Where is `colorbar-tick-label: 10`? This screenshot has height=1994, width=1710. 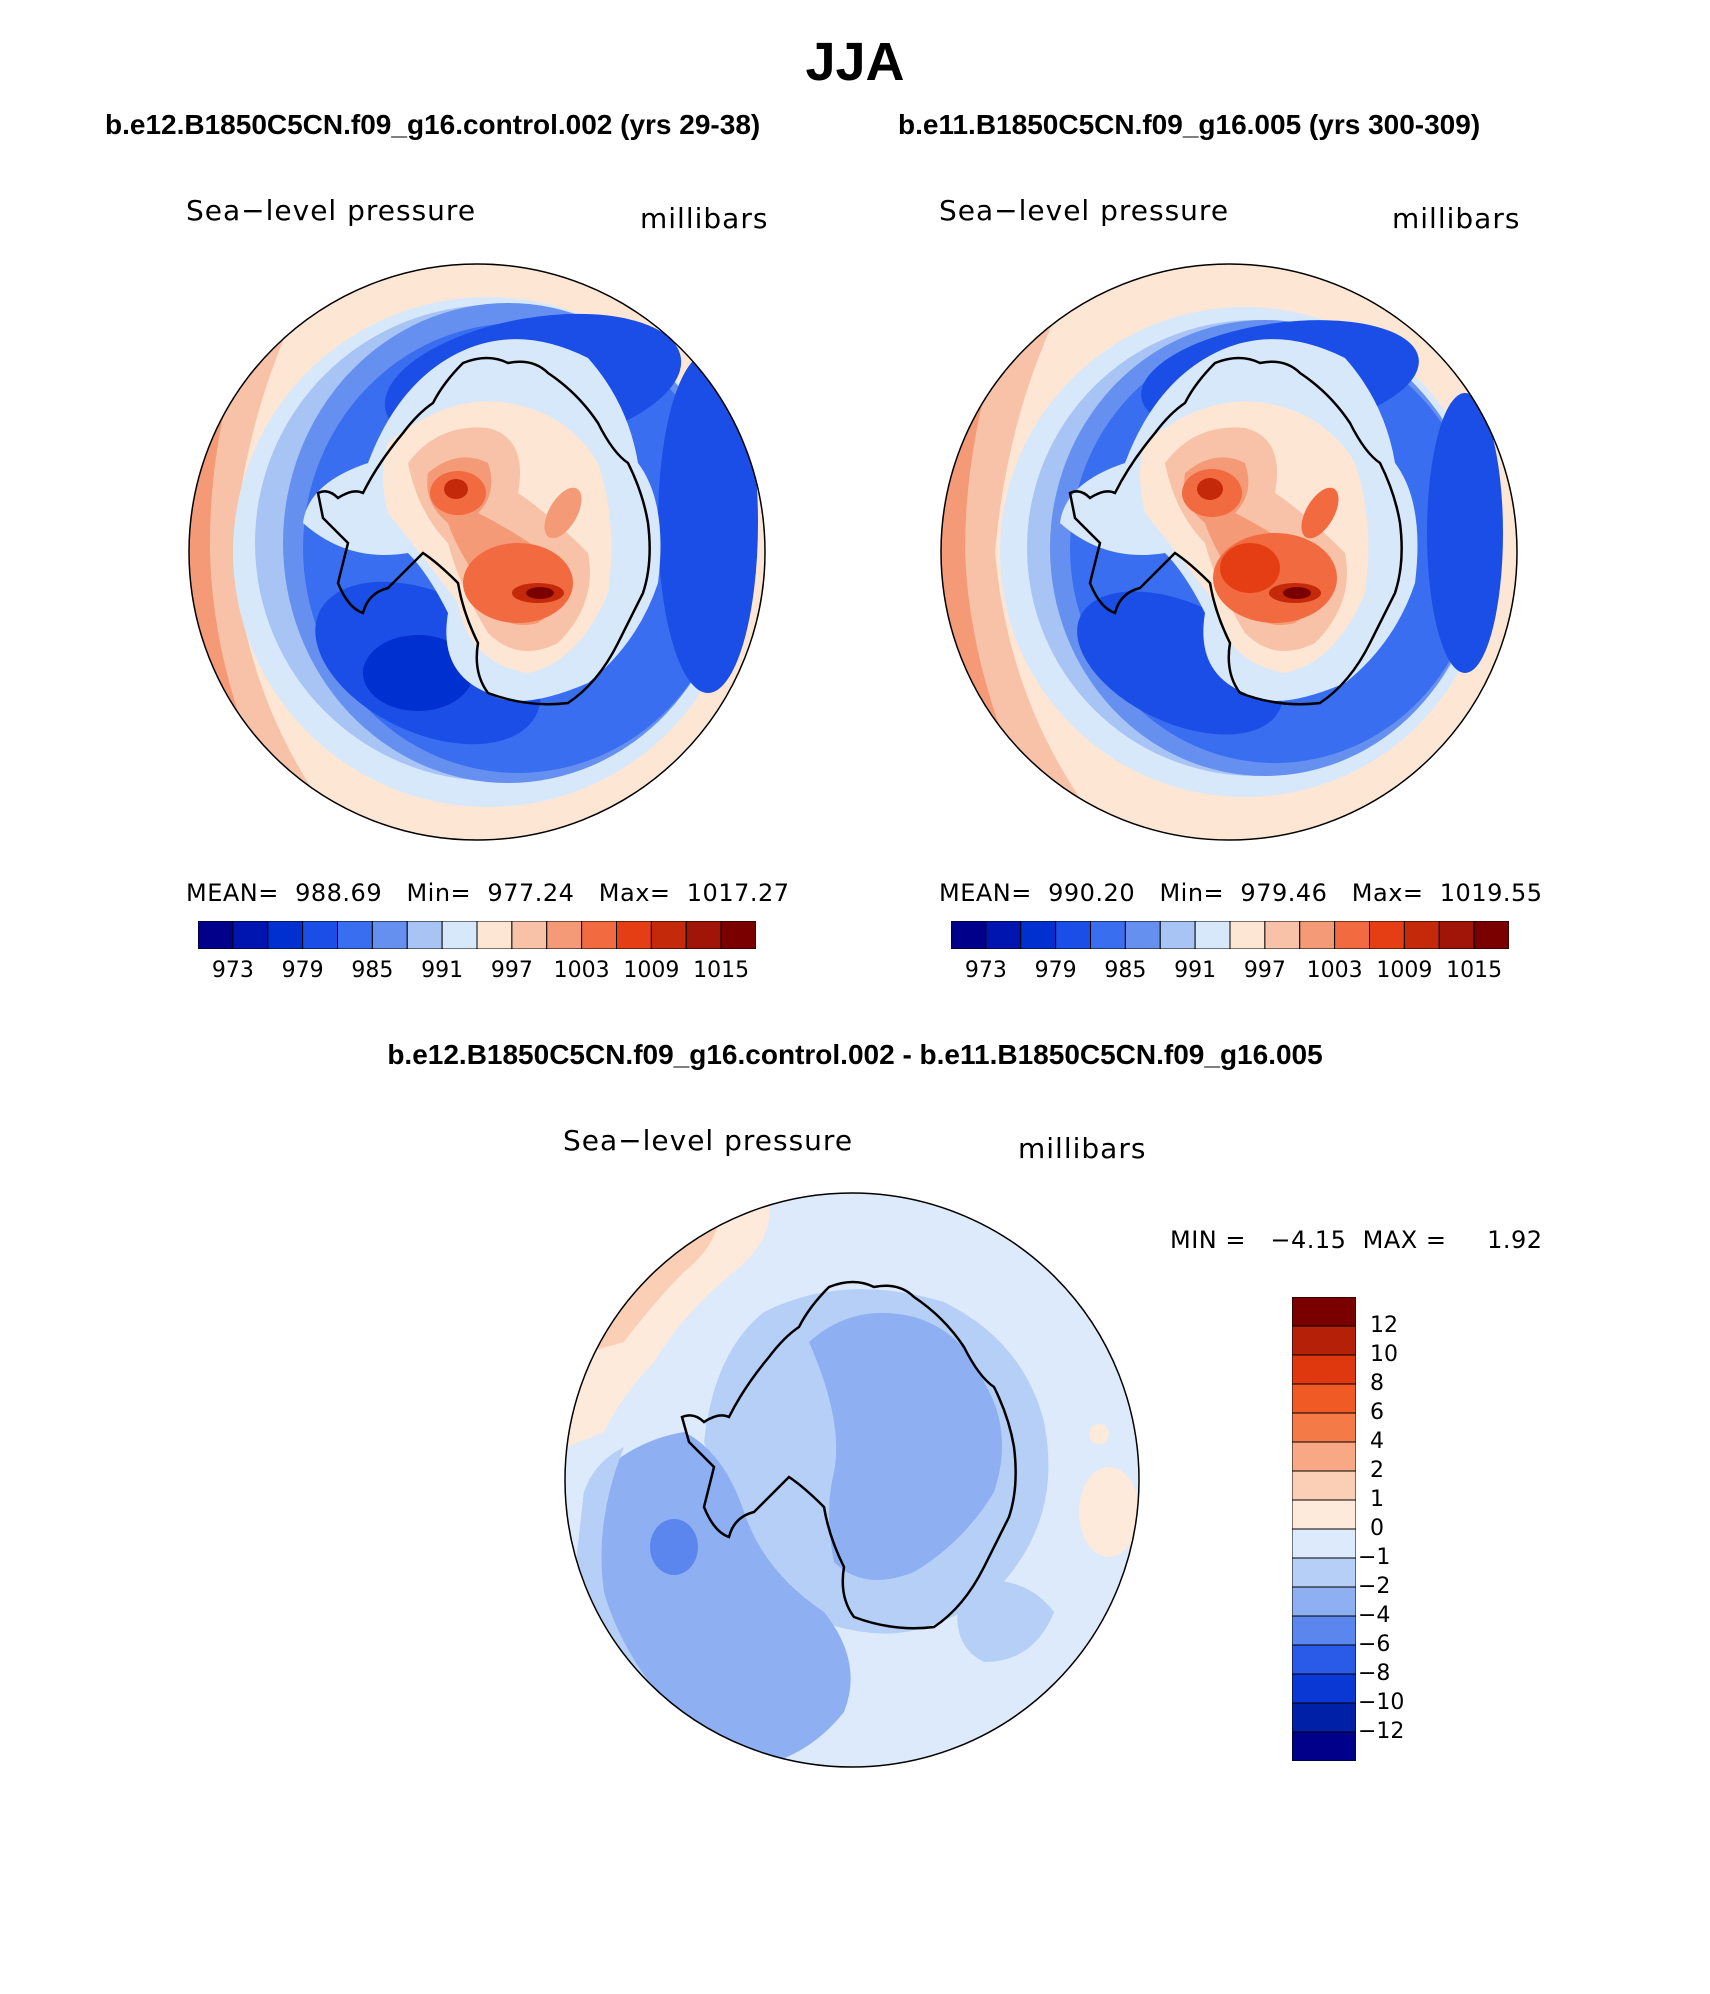 colorbar-tick-label: 10 is located at coordinates (1384, 1354).